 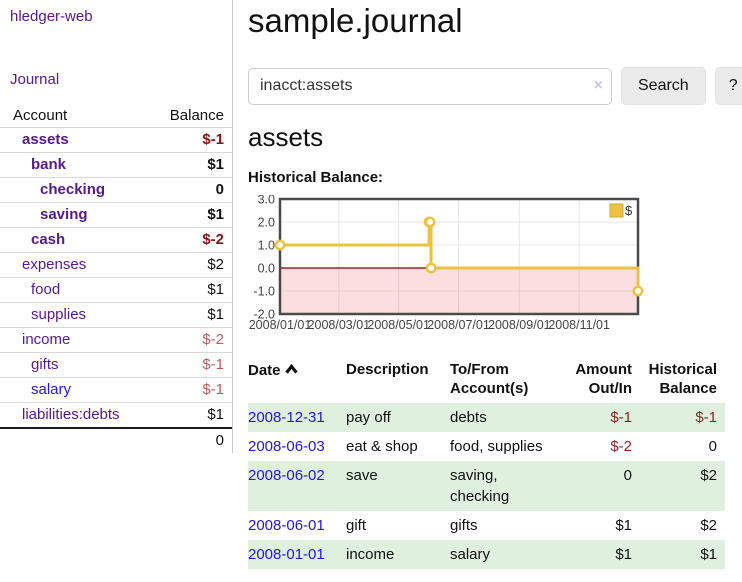 What do you see at coordinates (496, 446) in the screenshot?
I see `transaction-accounts: food, supplies` at bounding box center [496, 446].